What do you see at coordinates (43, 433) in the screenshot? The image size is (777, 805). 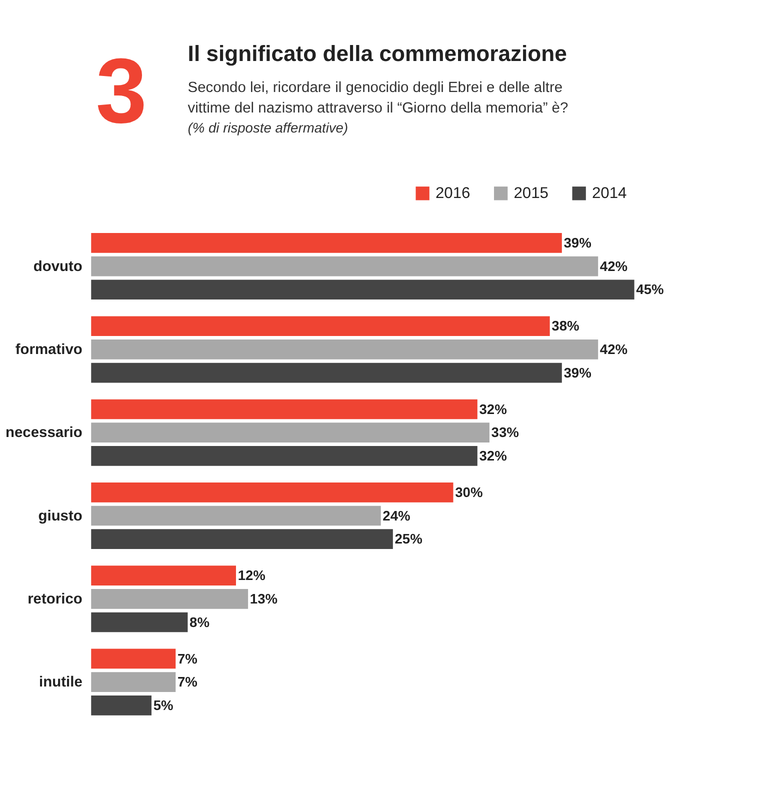 I see `y-tick-label: necessario` at bounding box center [43, 433].